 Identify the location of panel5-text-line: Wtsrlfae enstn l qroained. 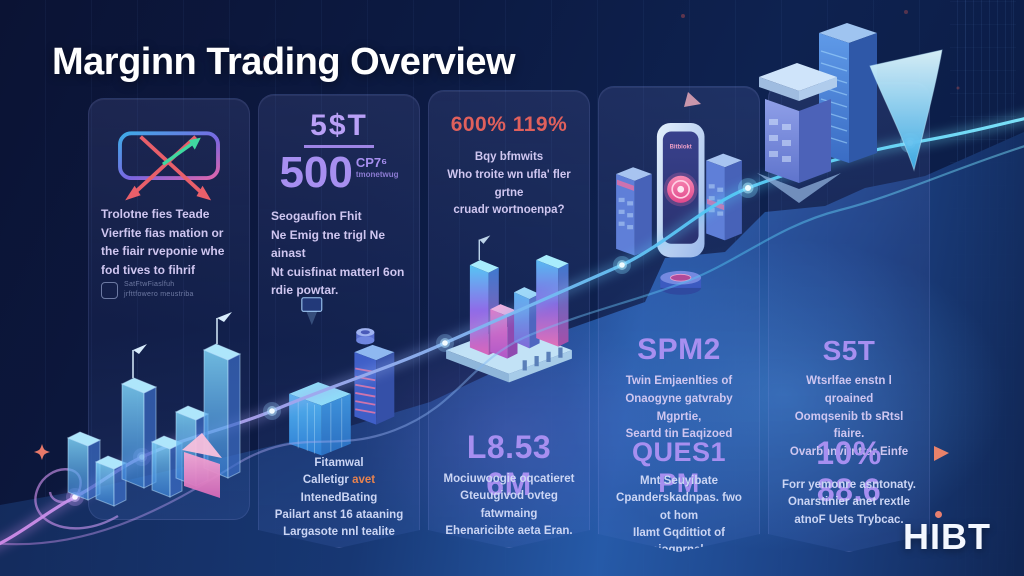
(849, 390).